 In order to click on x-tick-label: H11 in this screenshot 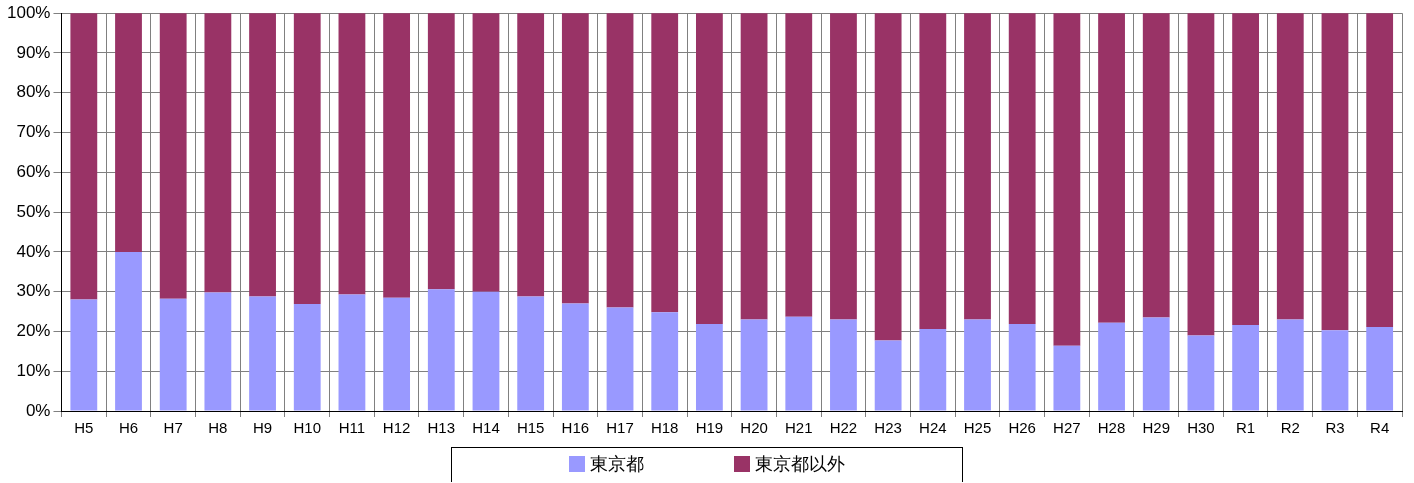, I will do `click(352, 428)`.